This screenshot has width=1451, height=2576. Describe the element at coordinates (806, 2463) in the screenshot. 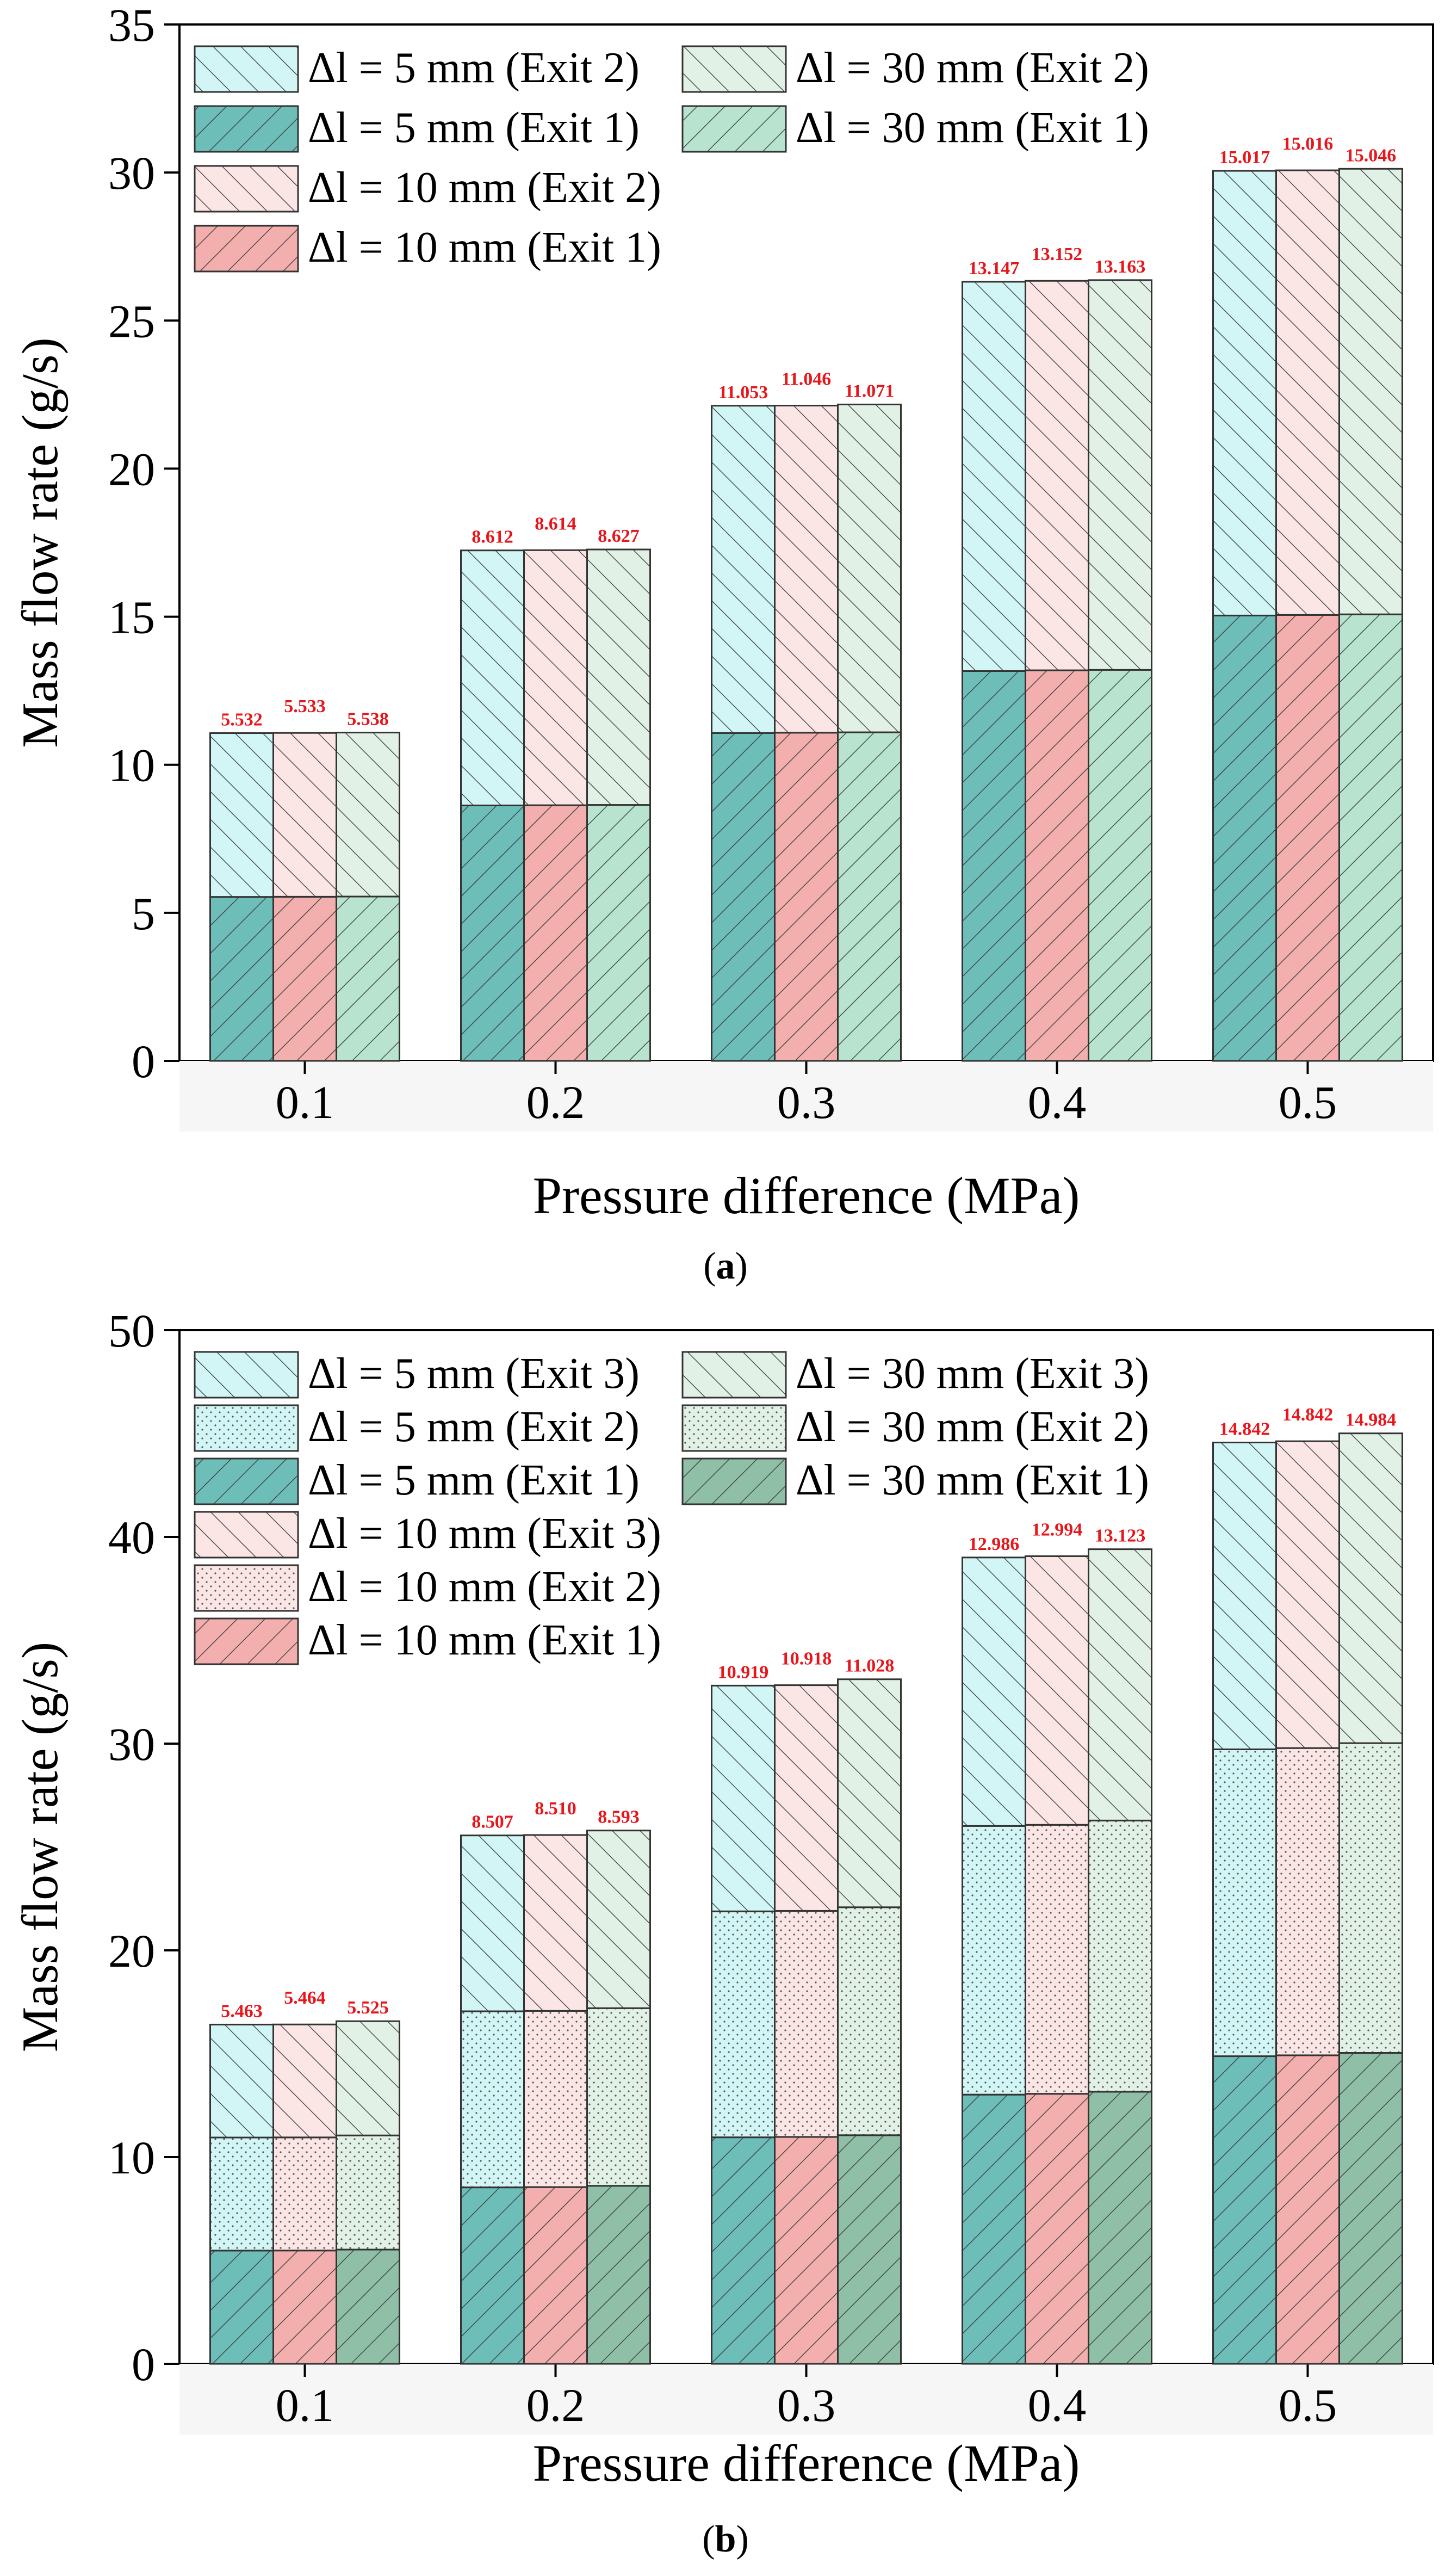

I see `x-axis-label: Pressure difference (MPa)` at that location.